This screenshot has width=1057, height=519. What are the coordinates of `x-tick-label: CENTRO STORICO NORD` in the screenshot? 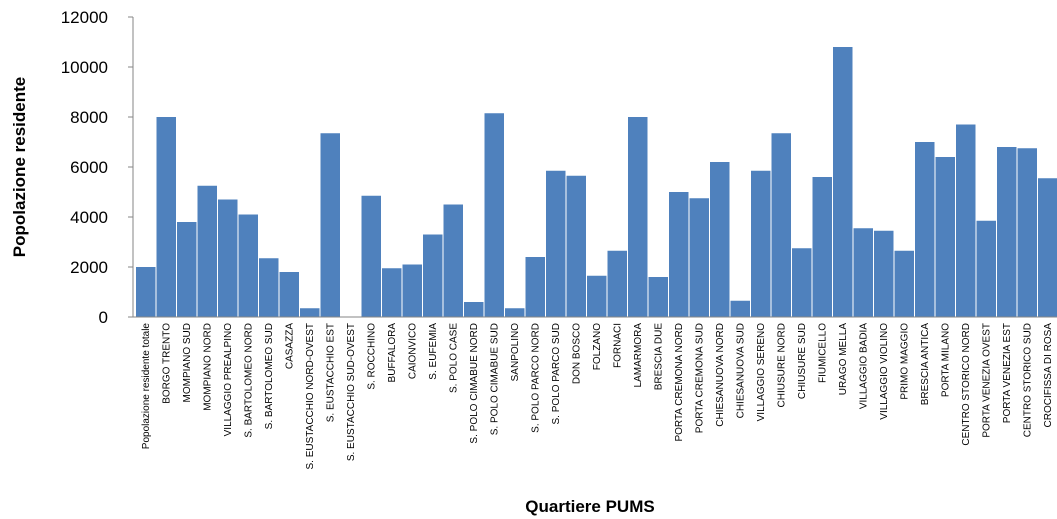 It's located at (966, 384).